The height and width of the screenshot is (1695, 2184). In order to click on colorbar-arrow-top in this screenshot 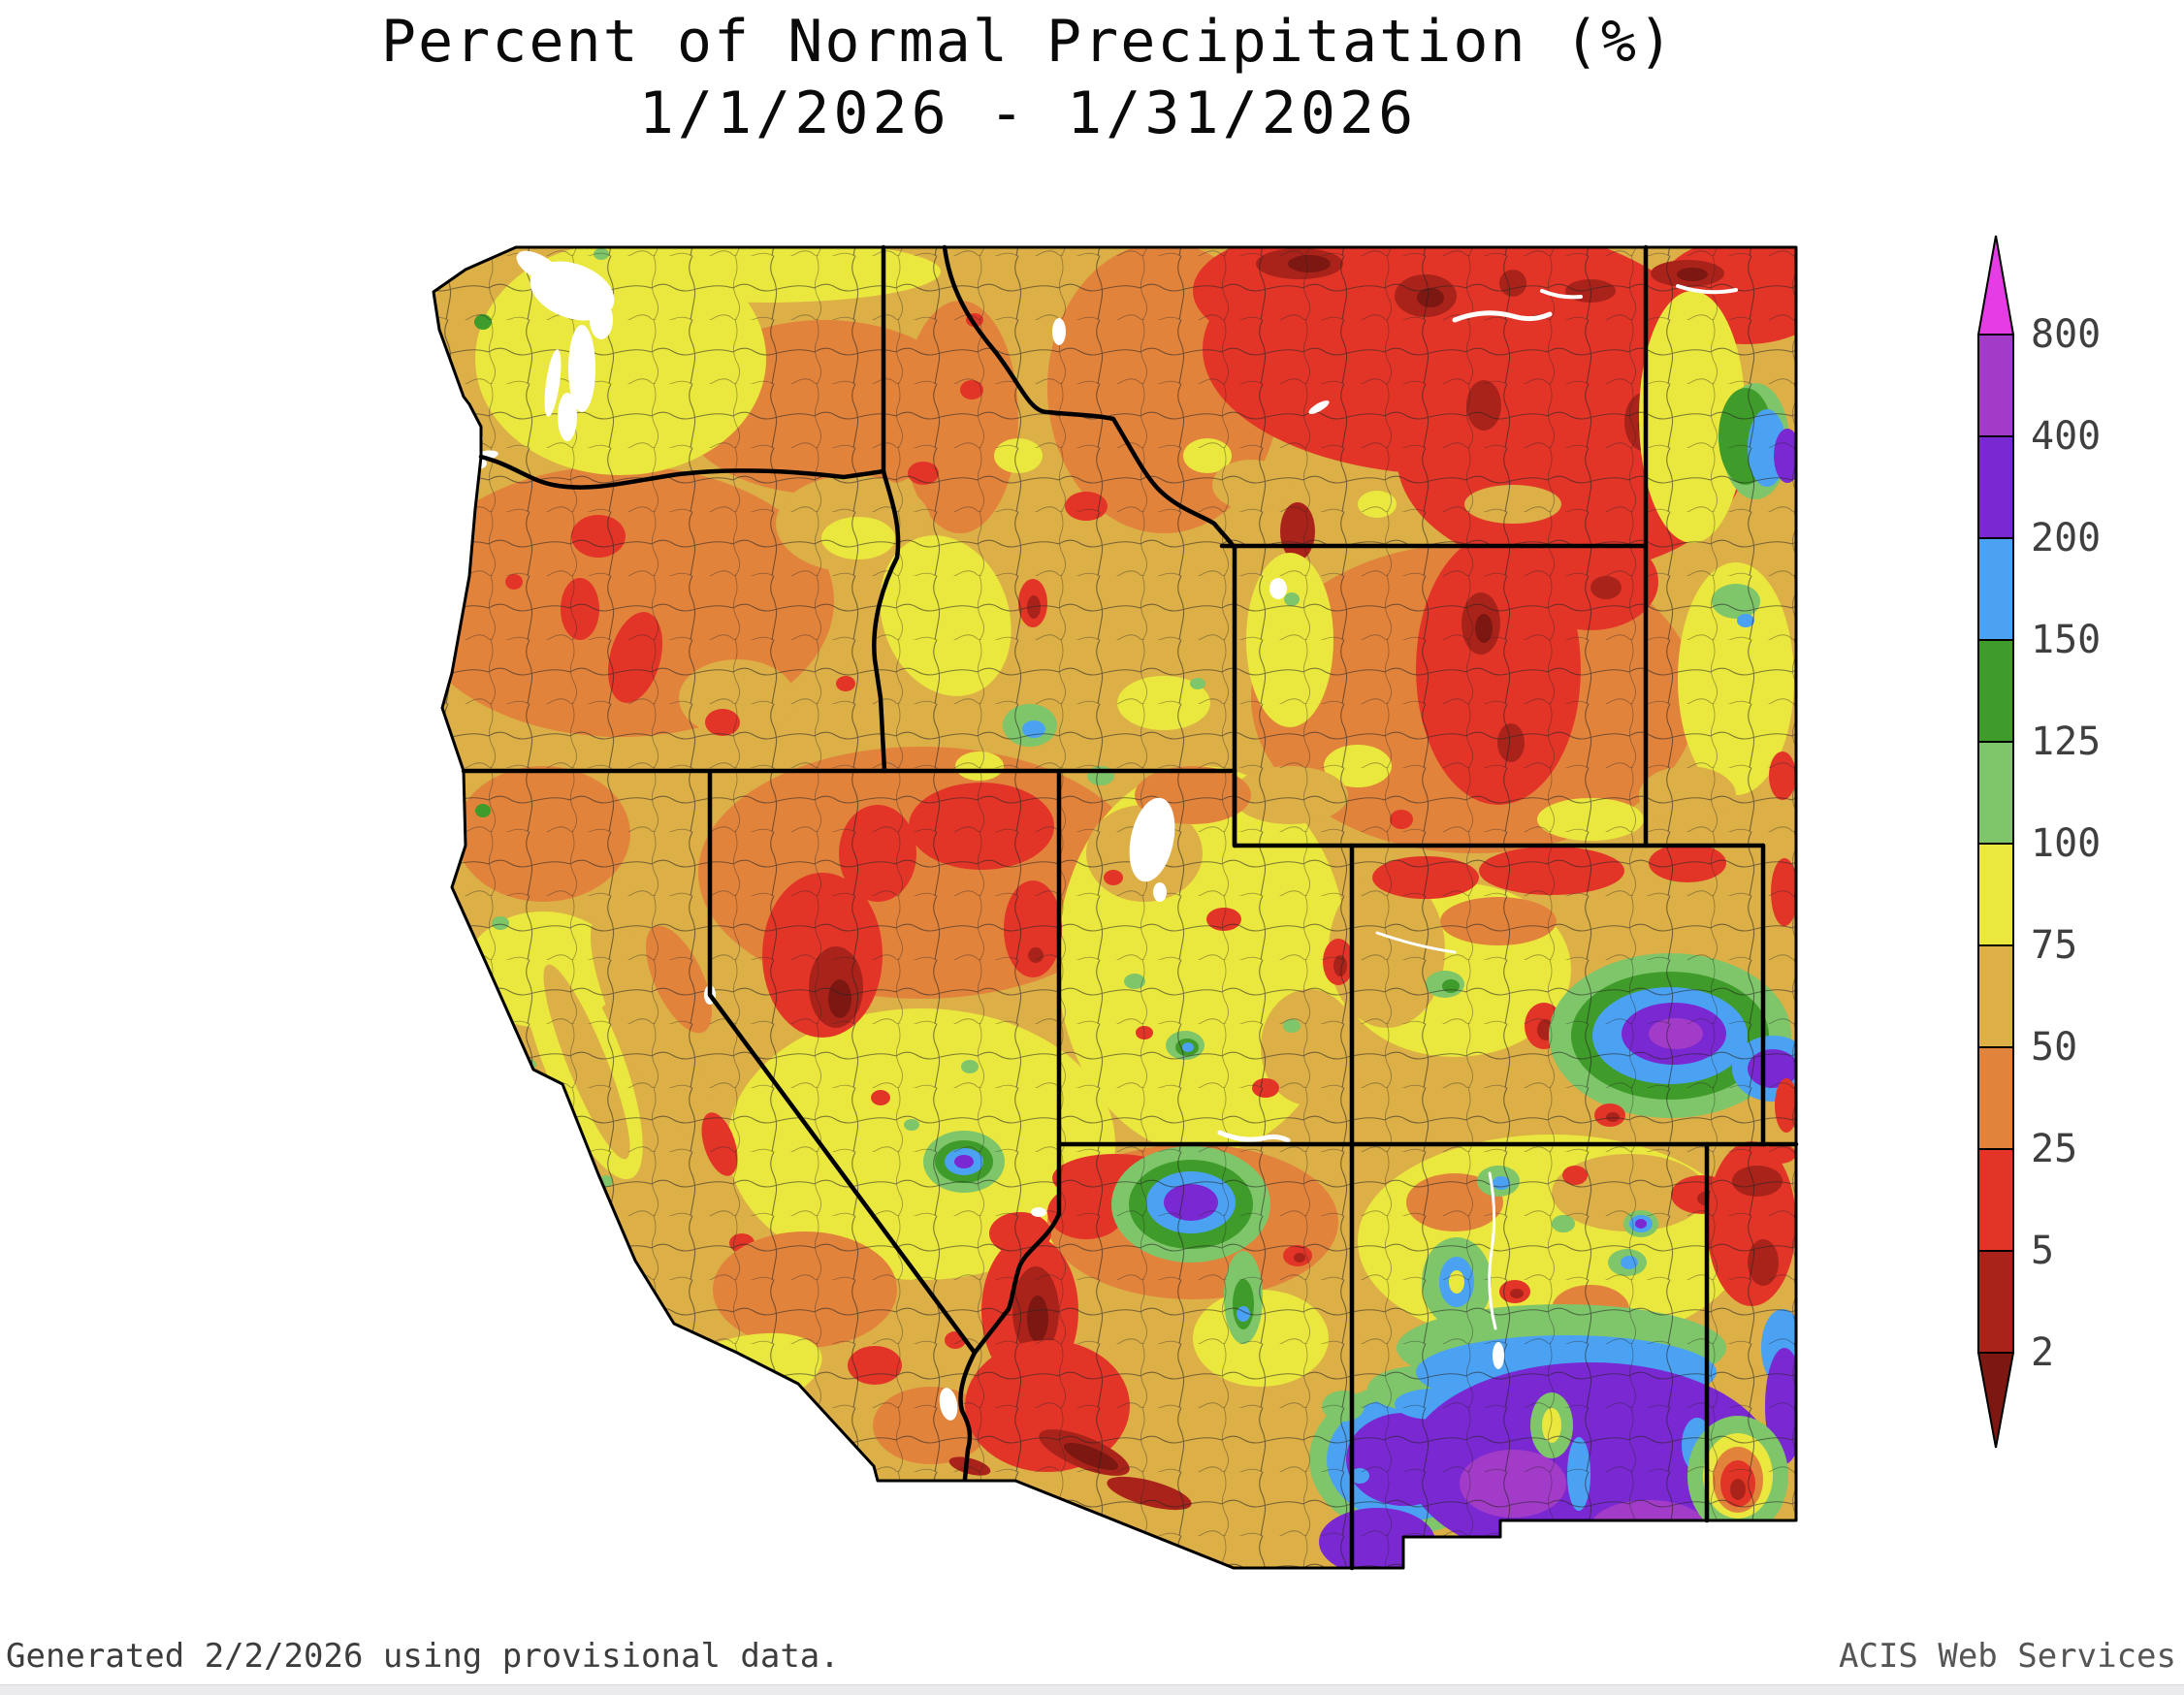, I will do `click(1995, 285)`.